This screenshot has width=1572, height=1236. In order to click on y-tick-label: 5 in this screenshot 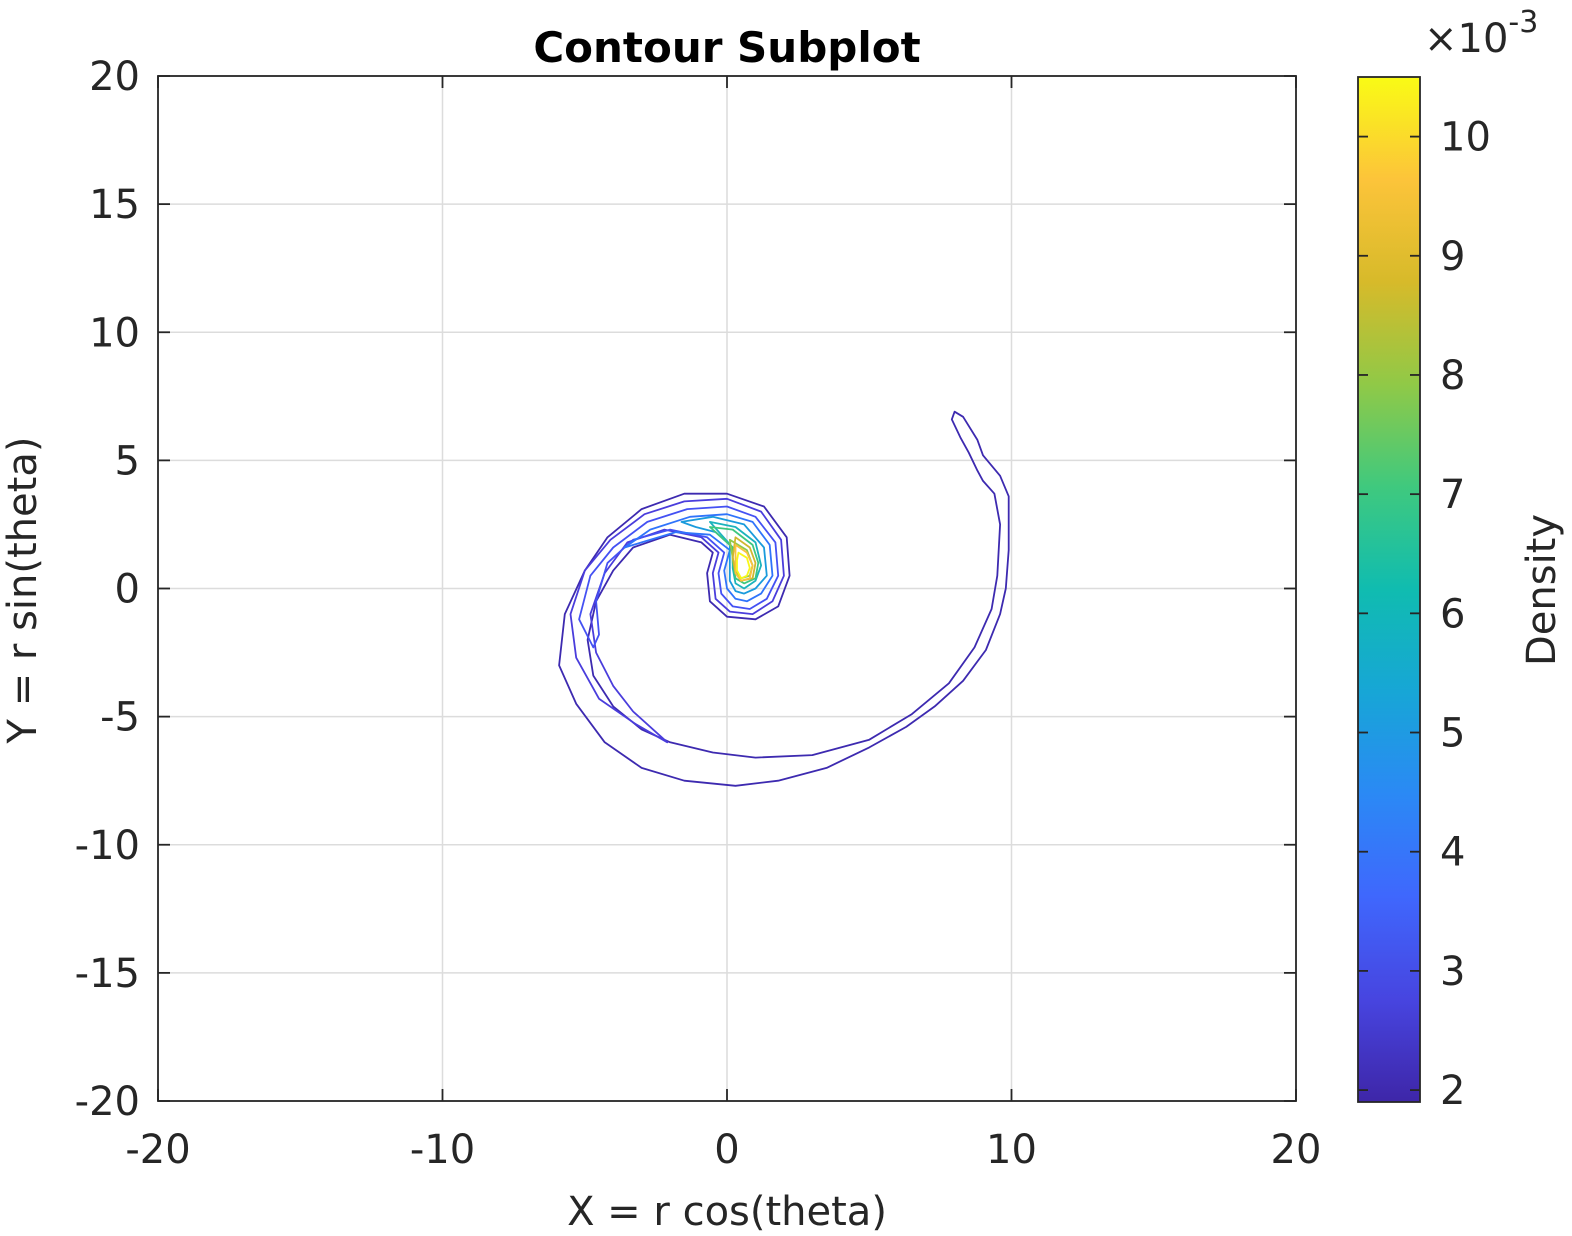, I will do `click(127, 461)`.